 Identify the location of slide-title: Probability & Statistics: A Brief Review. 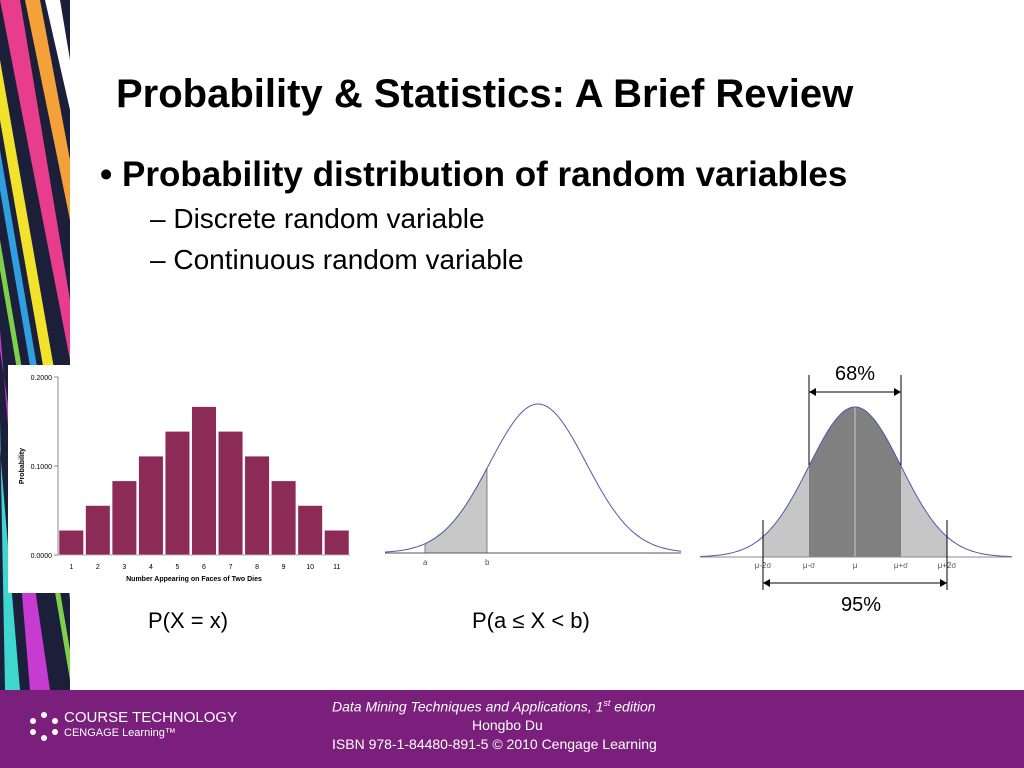
(485, 94).